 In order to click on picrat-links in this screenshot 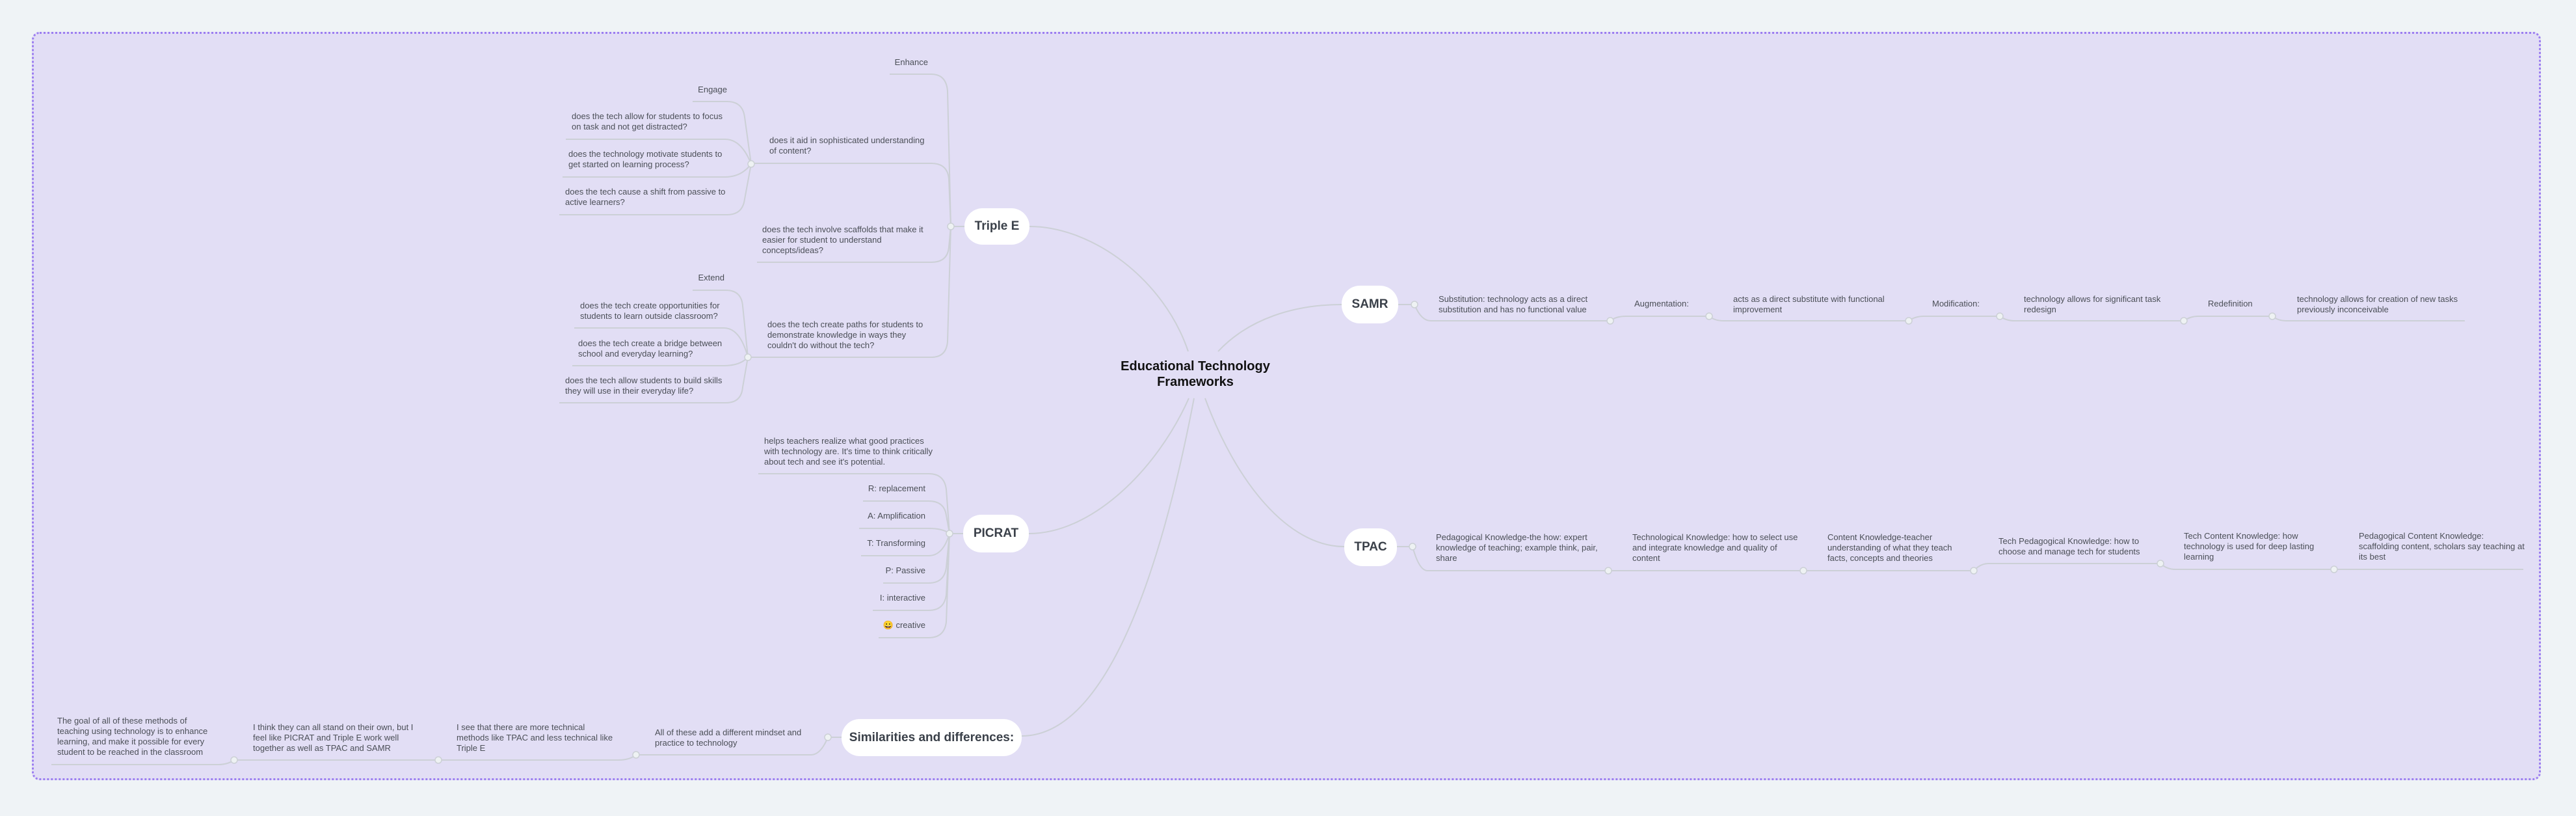, I will do `click(861, 555)`.